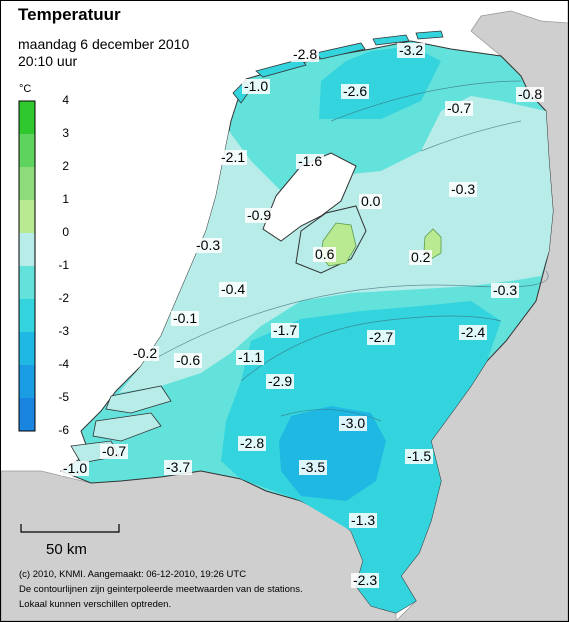  I want to click on legend-tick-label: 4, so click(65, 100).